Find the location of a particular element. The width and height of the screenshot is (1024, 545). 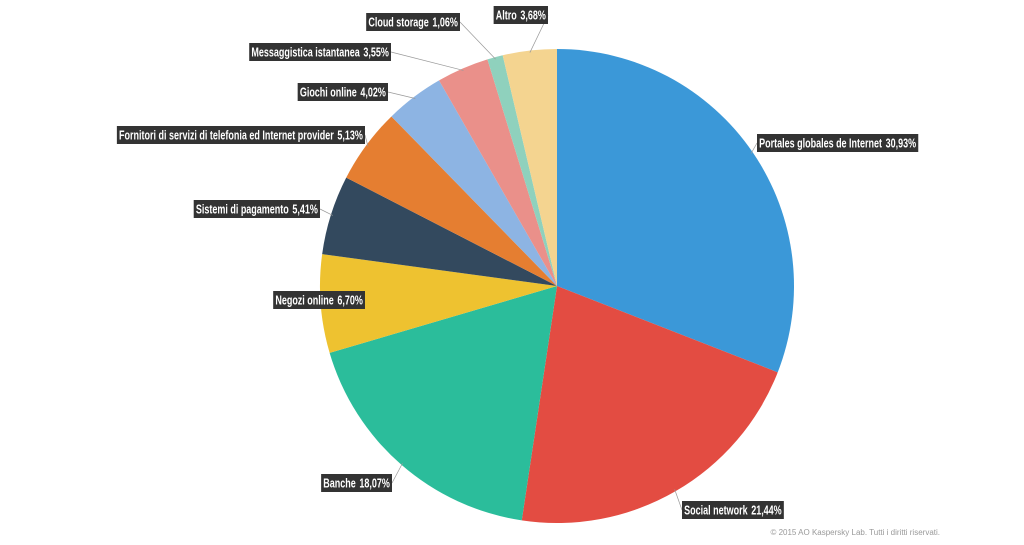

data-label: Portales globales de Internet 30,93% is located at coordinates (838, 143).